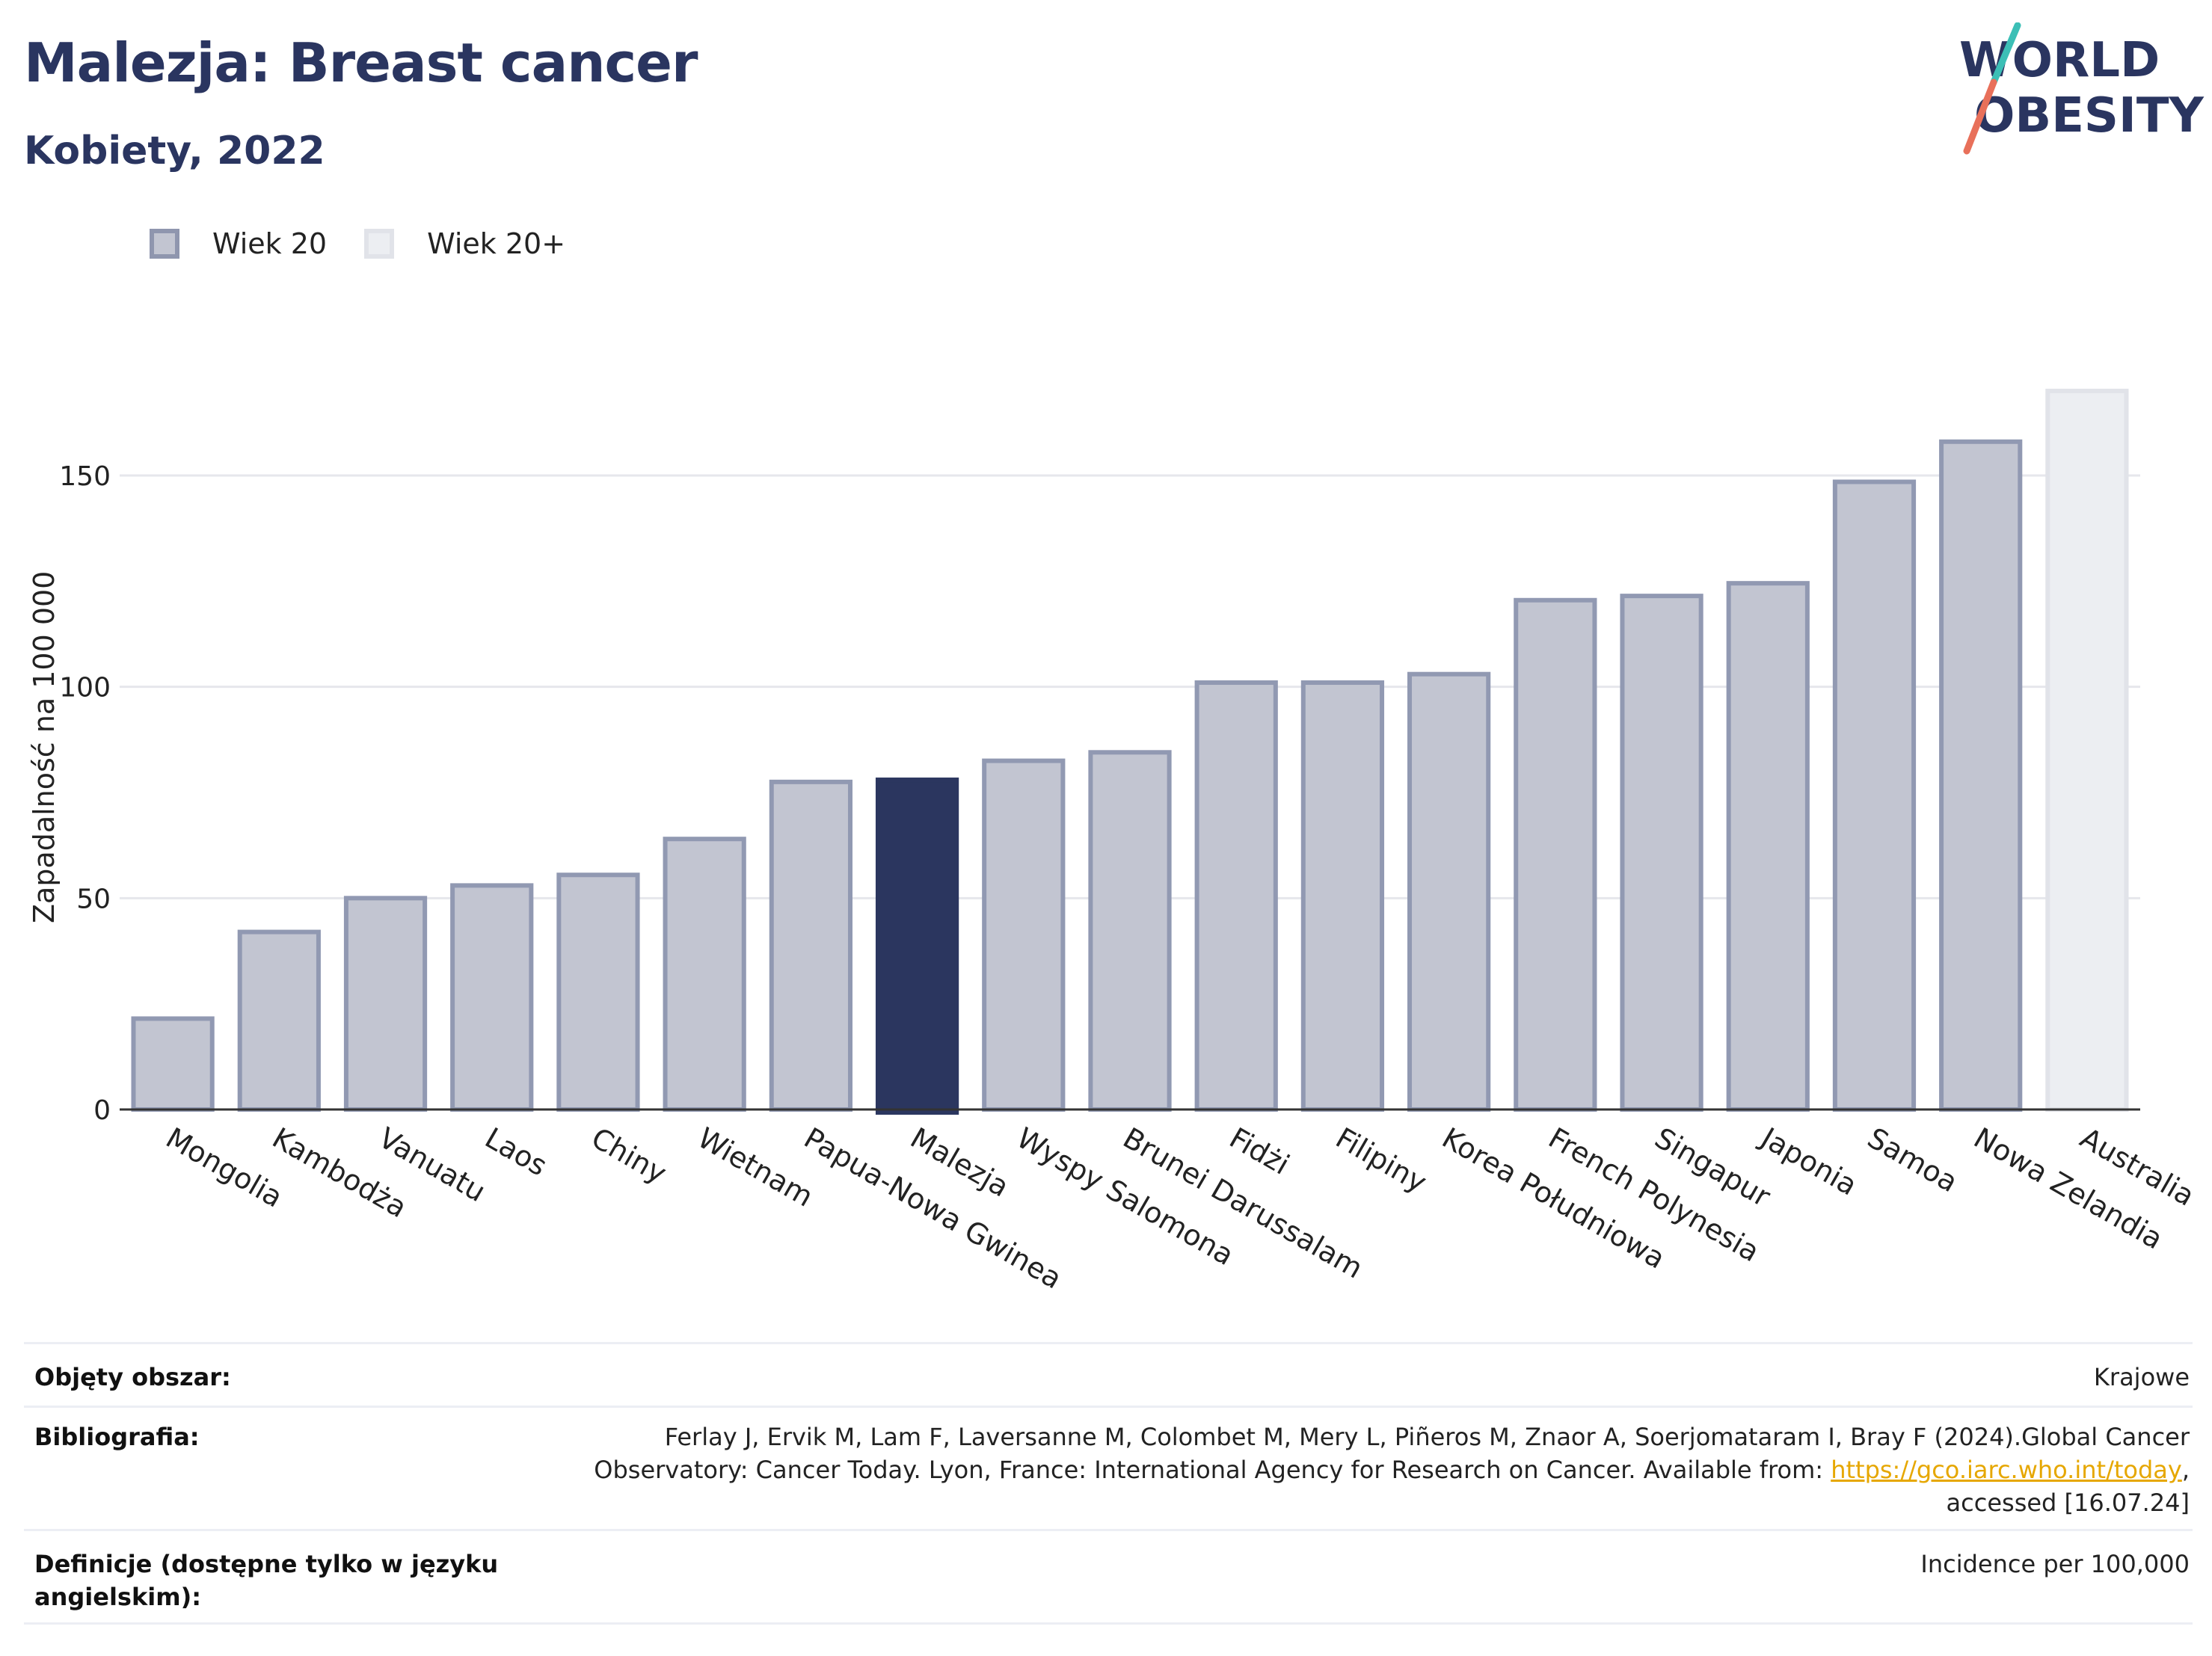 This screenshot has width=2212, height=1656. Describe the element at coordinates (1912, 1160) in the screenshot. I see `x-tick-label: Samoa` at that location.